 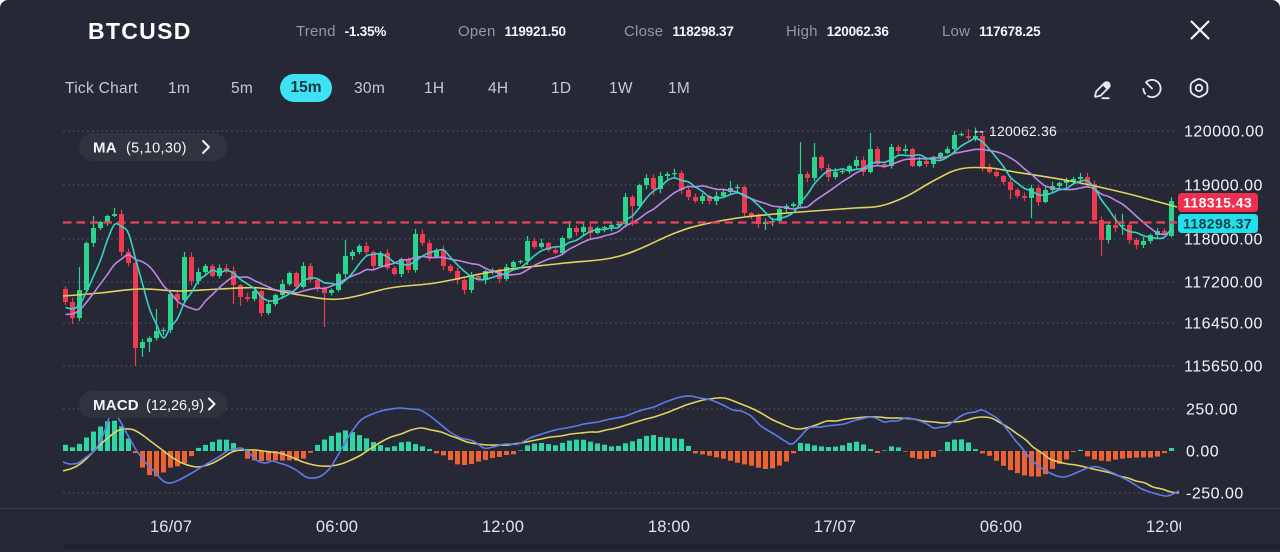 What do you see at coordinates (1202, 452) in the screenshot?
I see `svg-text: 0.00` at bounding box center [1202, 452].